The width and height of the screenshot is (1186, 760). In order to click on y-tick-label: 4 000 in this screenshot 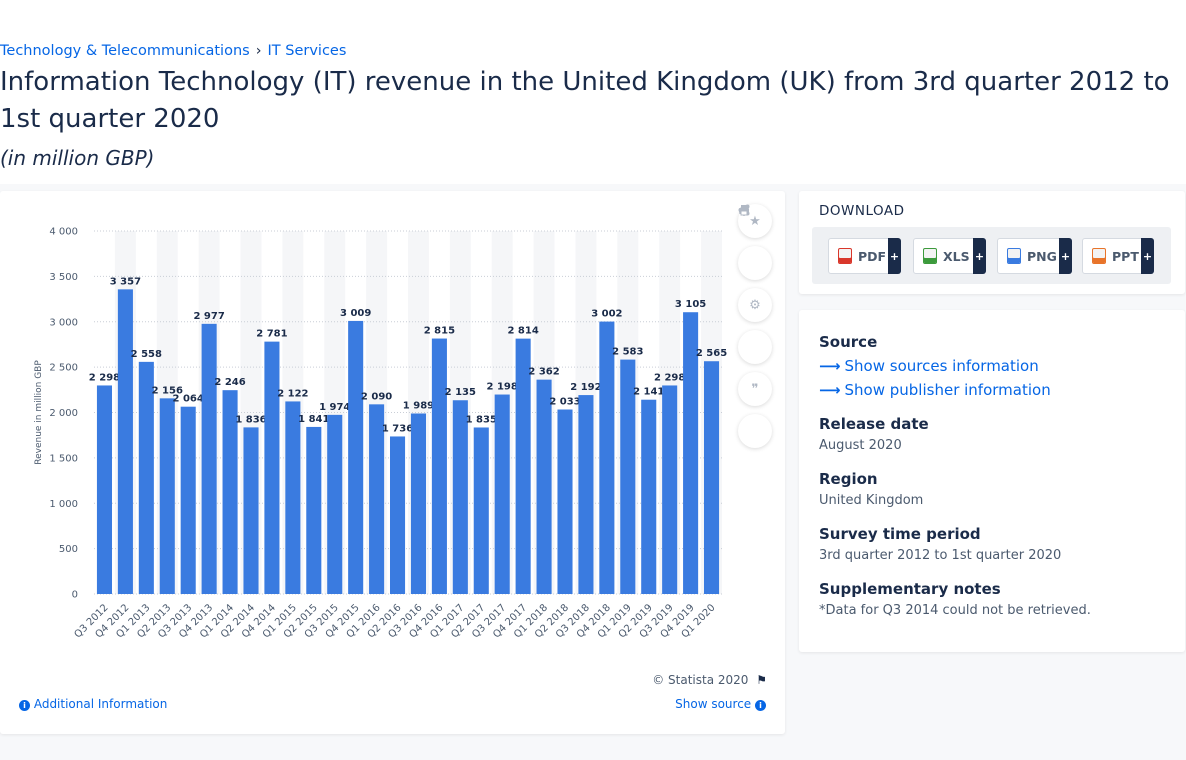, I will do `click(63, 232)`.